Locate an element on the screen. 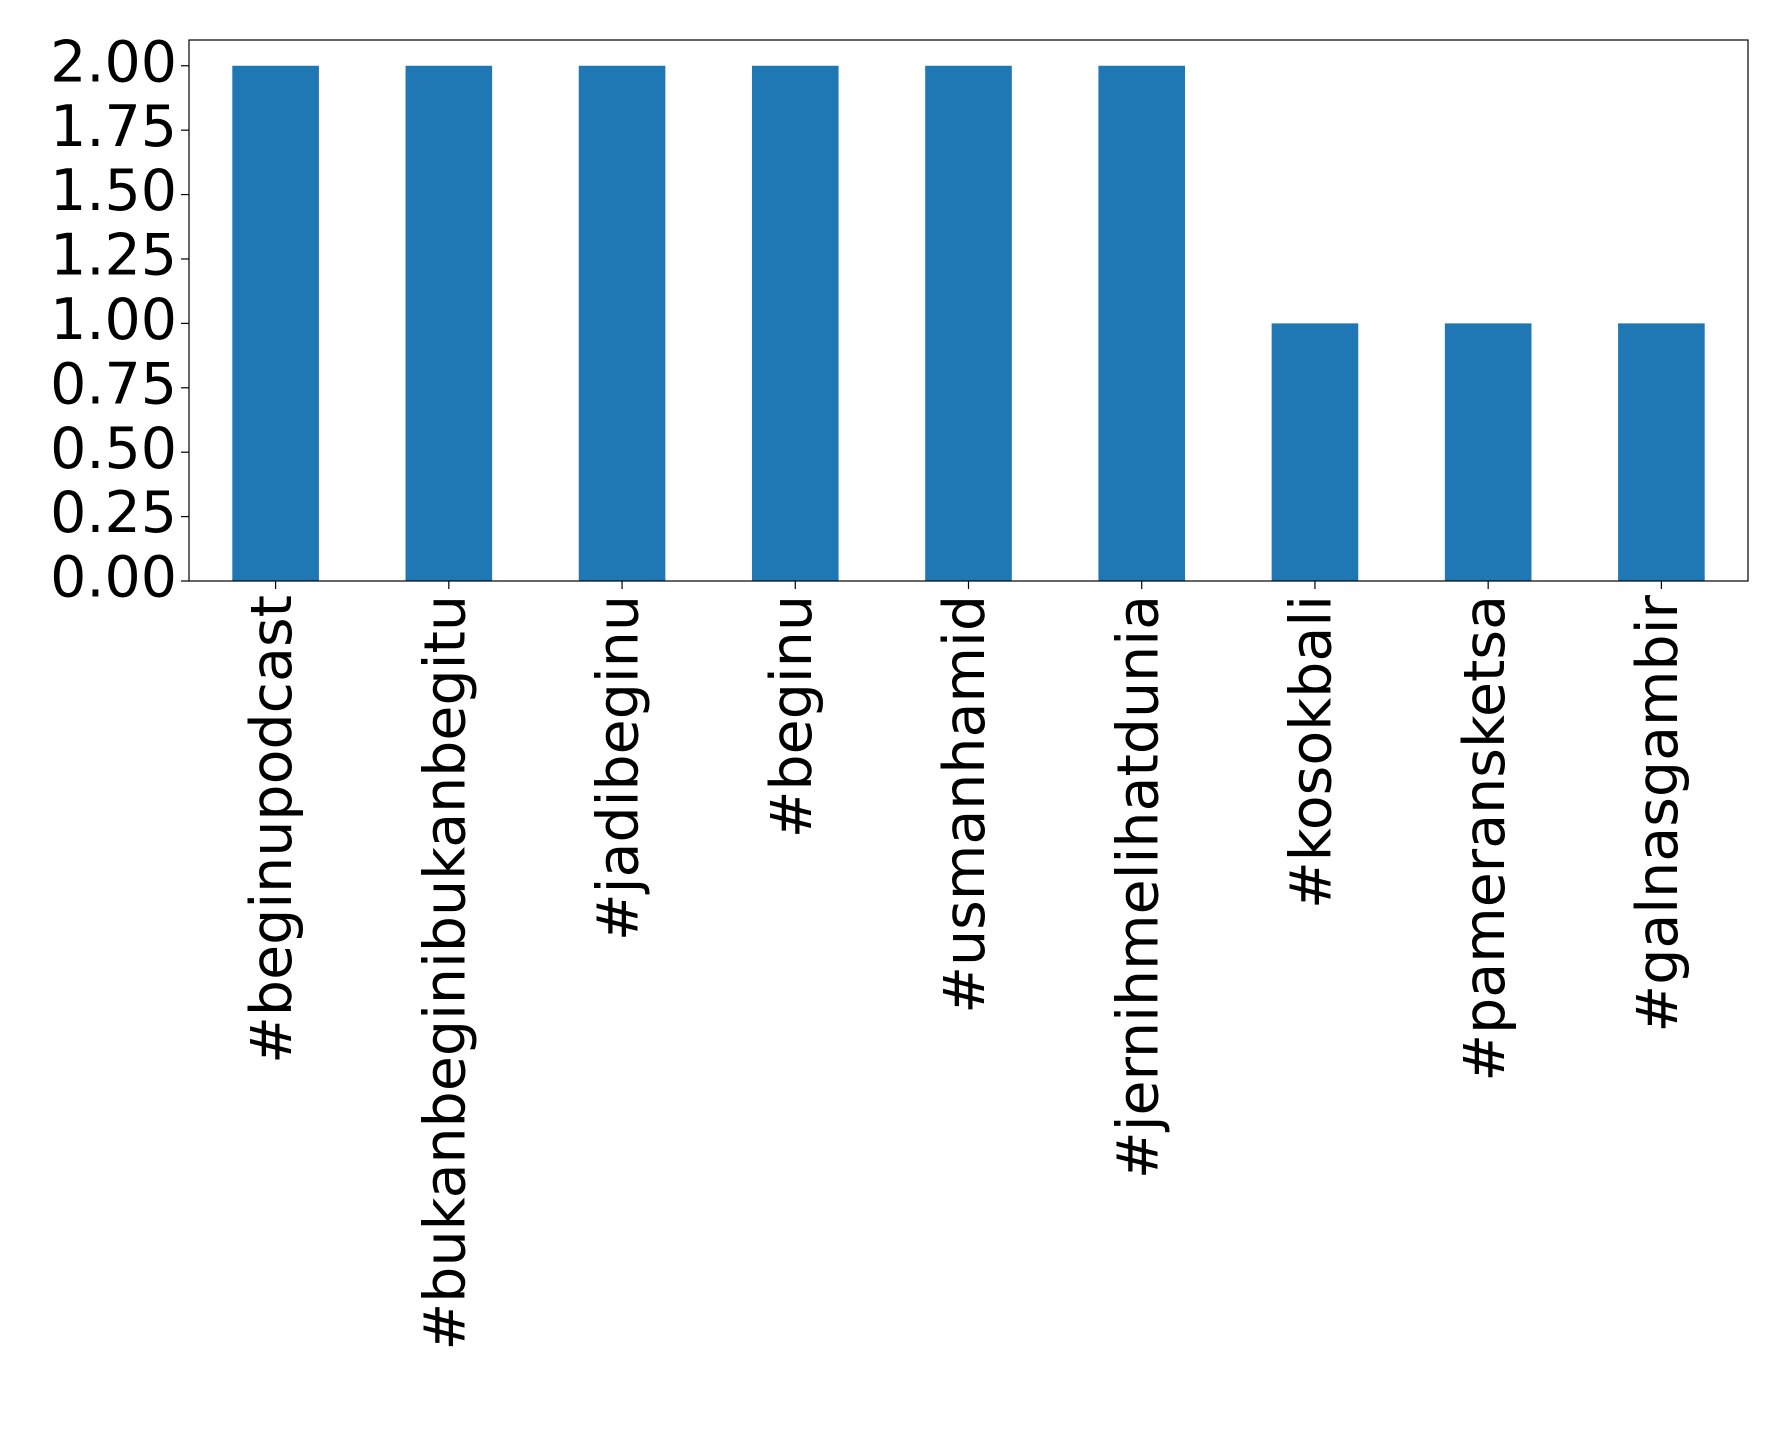  y-tick-label: 1.25 is located at coordinates (113, 256).